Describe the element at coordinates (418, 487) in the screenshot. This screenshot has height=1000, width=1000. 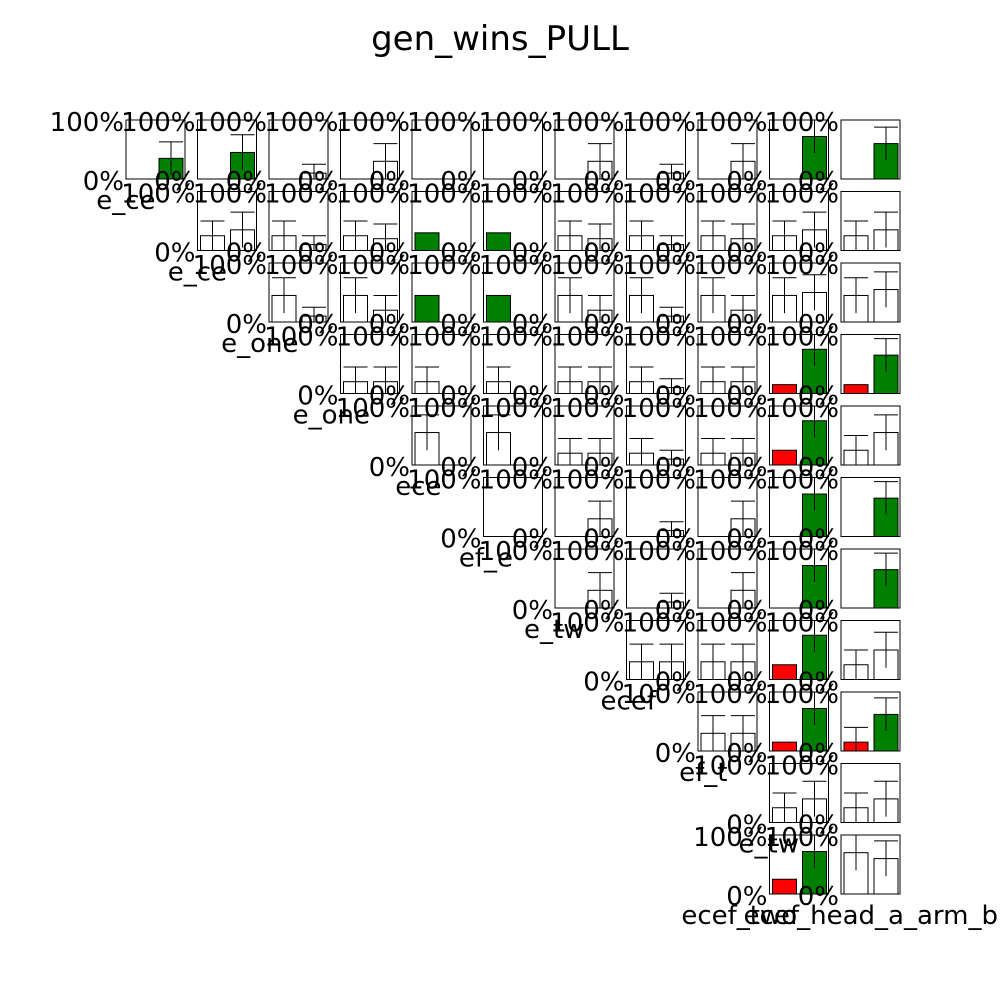
I see `row-label: ece` at that location.